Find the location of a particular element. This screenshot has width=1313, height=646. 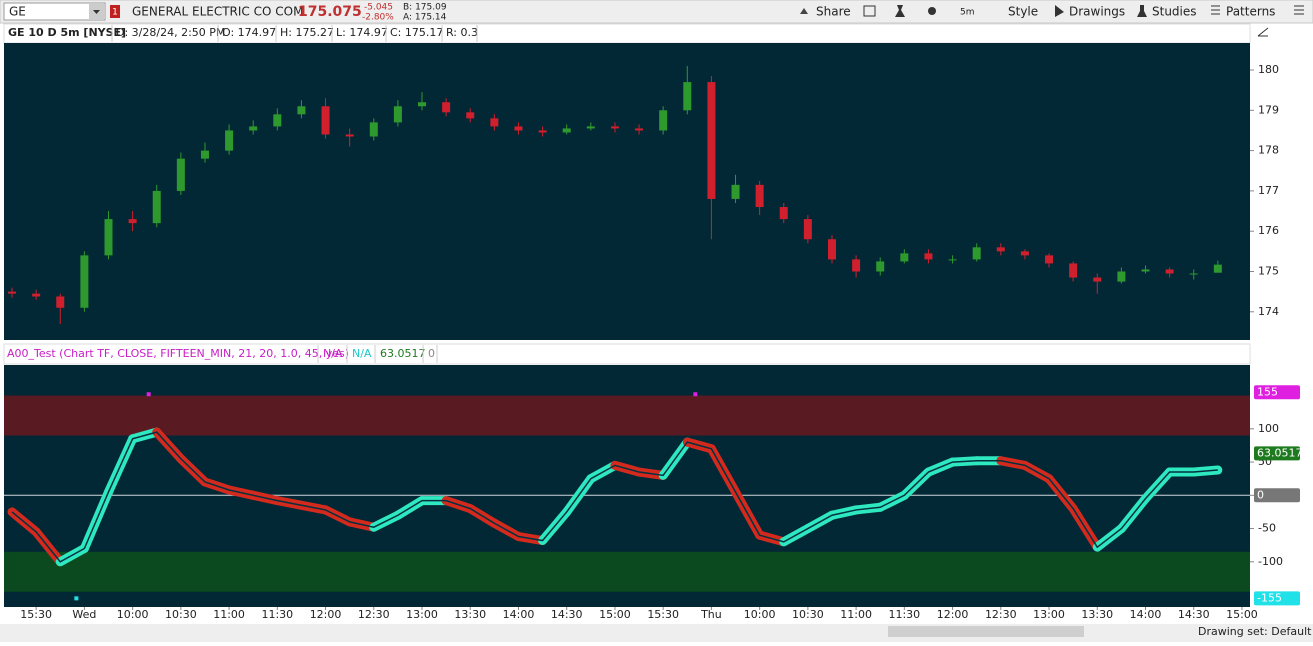

study-plot-value: 63.0517 is located at coordinates (403, 353).